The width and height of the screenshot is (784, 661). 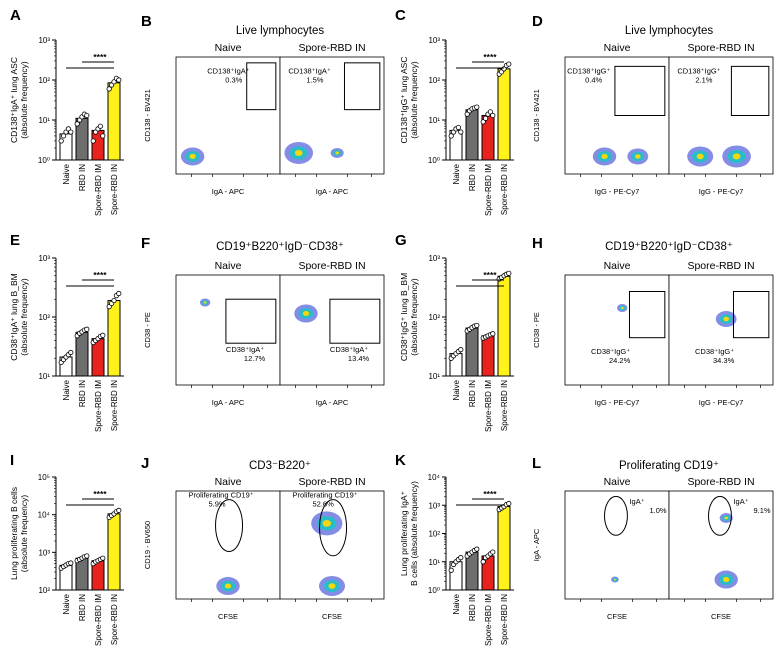 What do you see at coordinates (44, 317) in the screenshot?
I see `y-tick-label: 10²` at bounding box center [44, 317].